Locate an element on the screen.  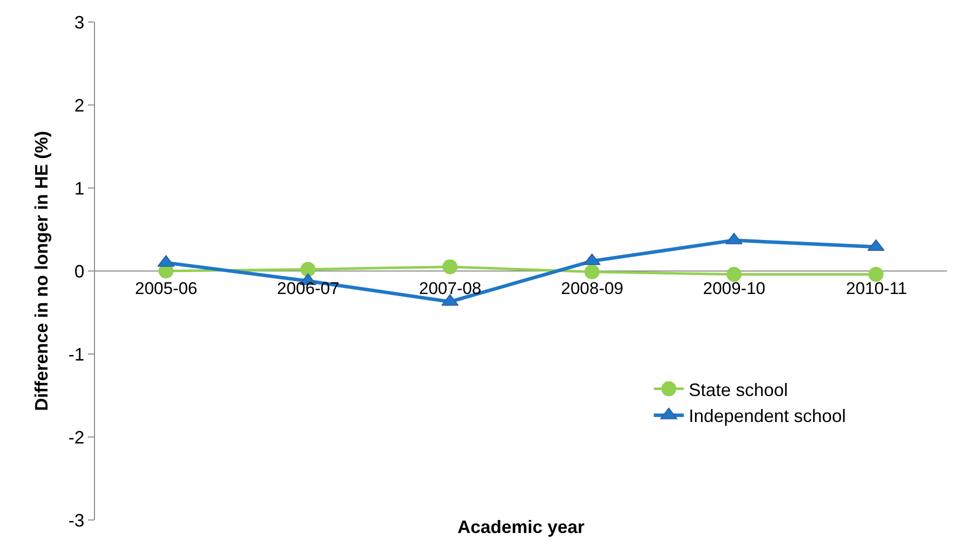
y-tick-label: 0 is located at coordinates (79, 271).